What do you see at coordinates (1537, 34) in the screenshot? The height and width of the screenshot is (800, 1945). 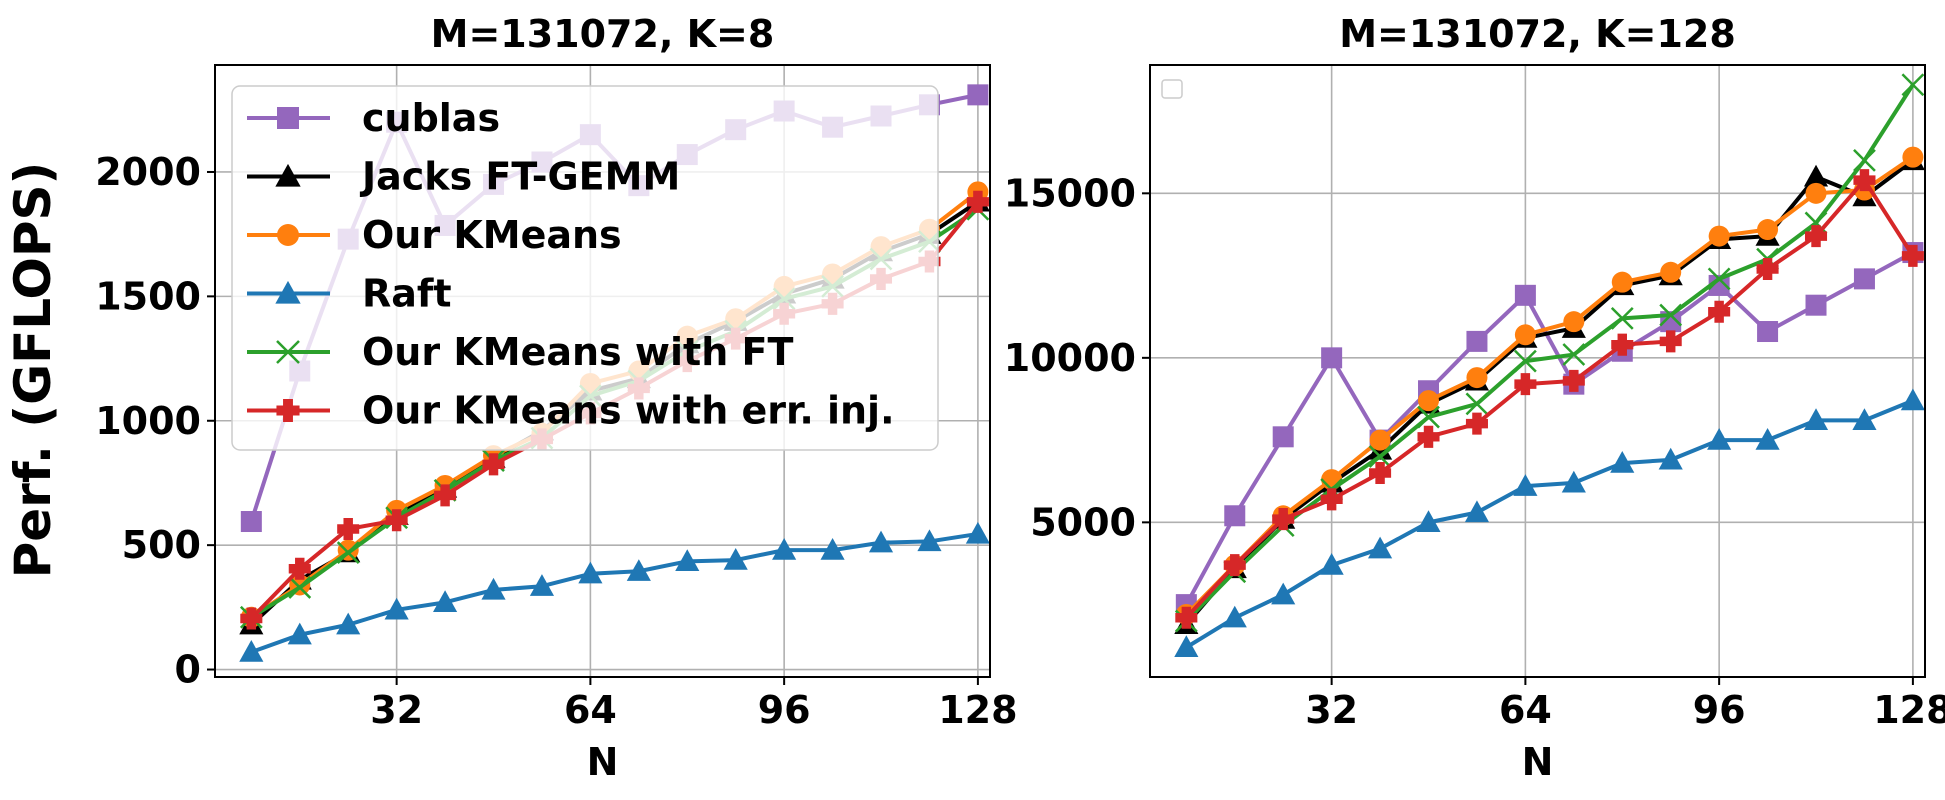 I see `chart-title: M=131072, K=128` at bounding box center [1537, 34].